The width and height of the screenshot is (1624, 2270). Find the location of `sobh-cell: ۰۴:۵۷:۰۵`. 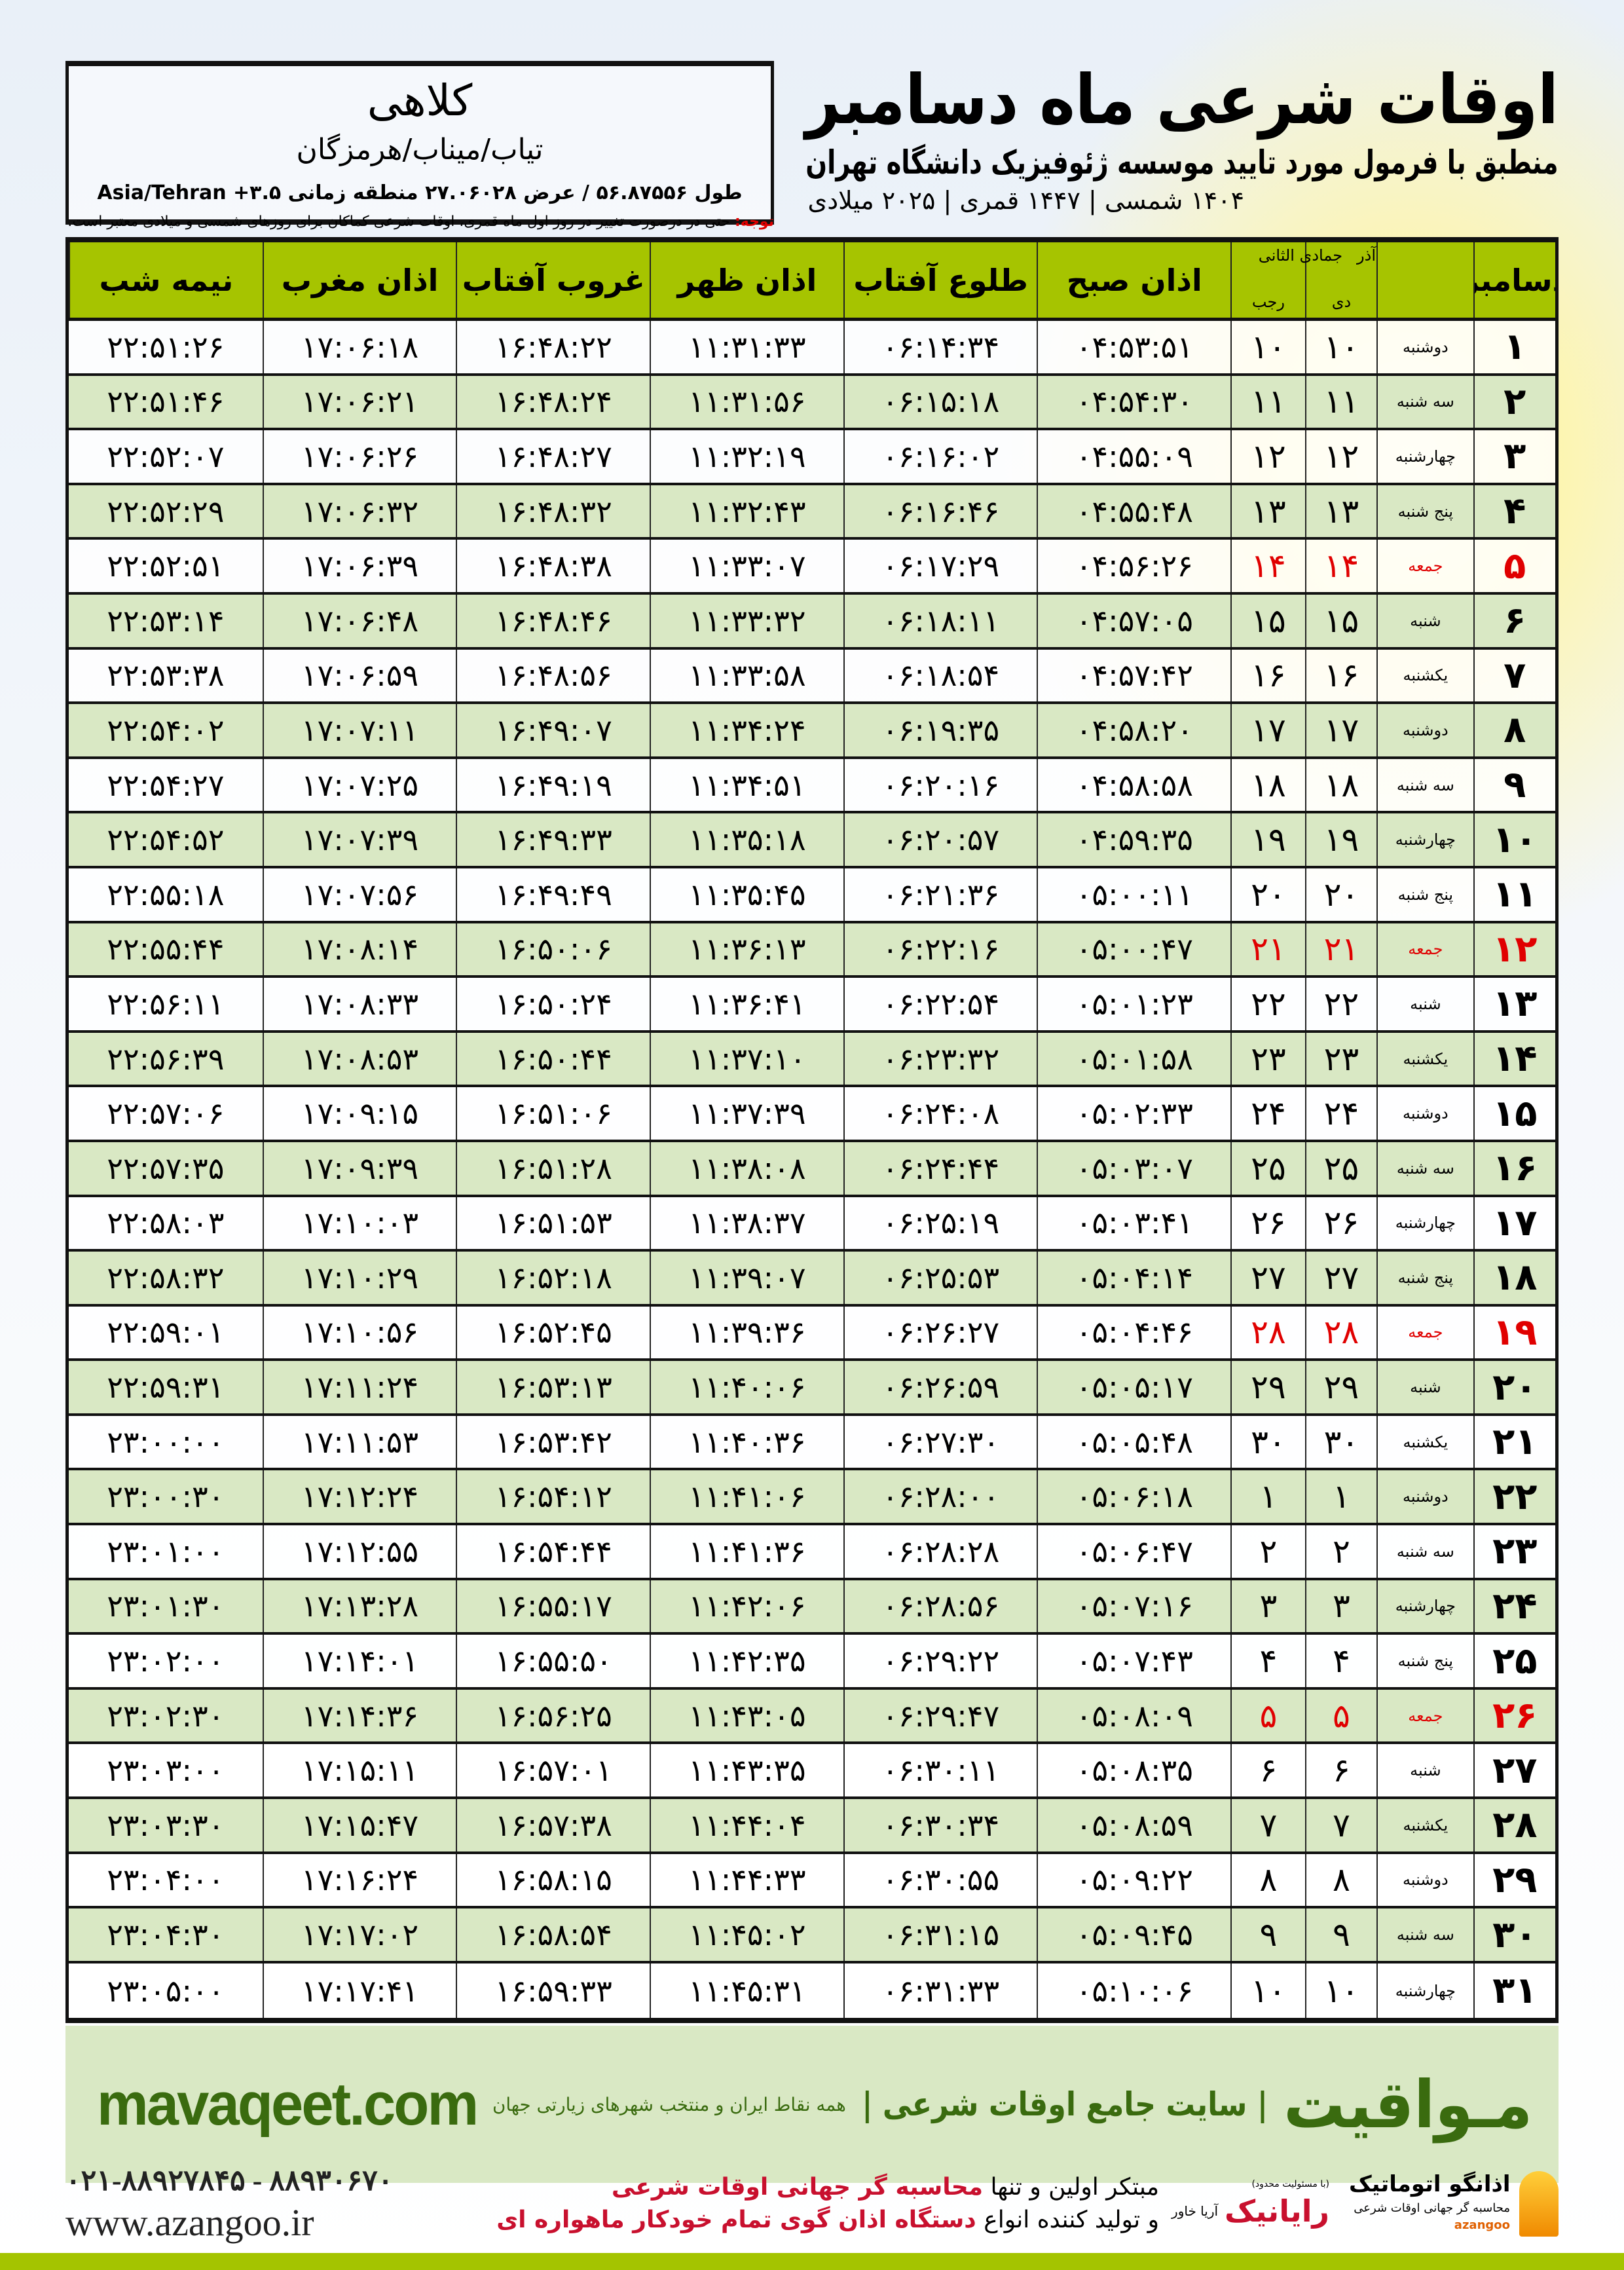

sobh-cell: ۰۴:۵۷:۰۵ is located at coordinates (1133, 620).